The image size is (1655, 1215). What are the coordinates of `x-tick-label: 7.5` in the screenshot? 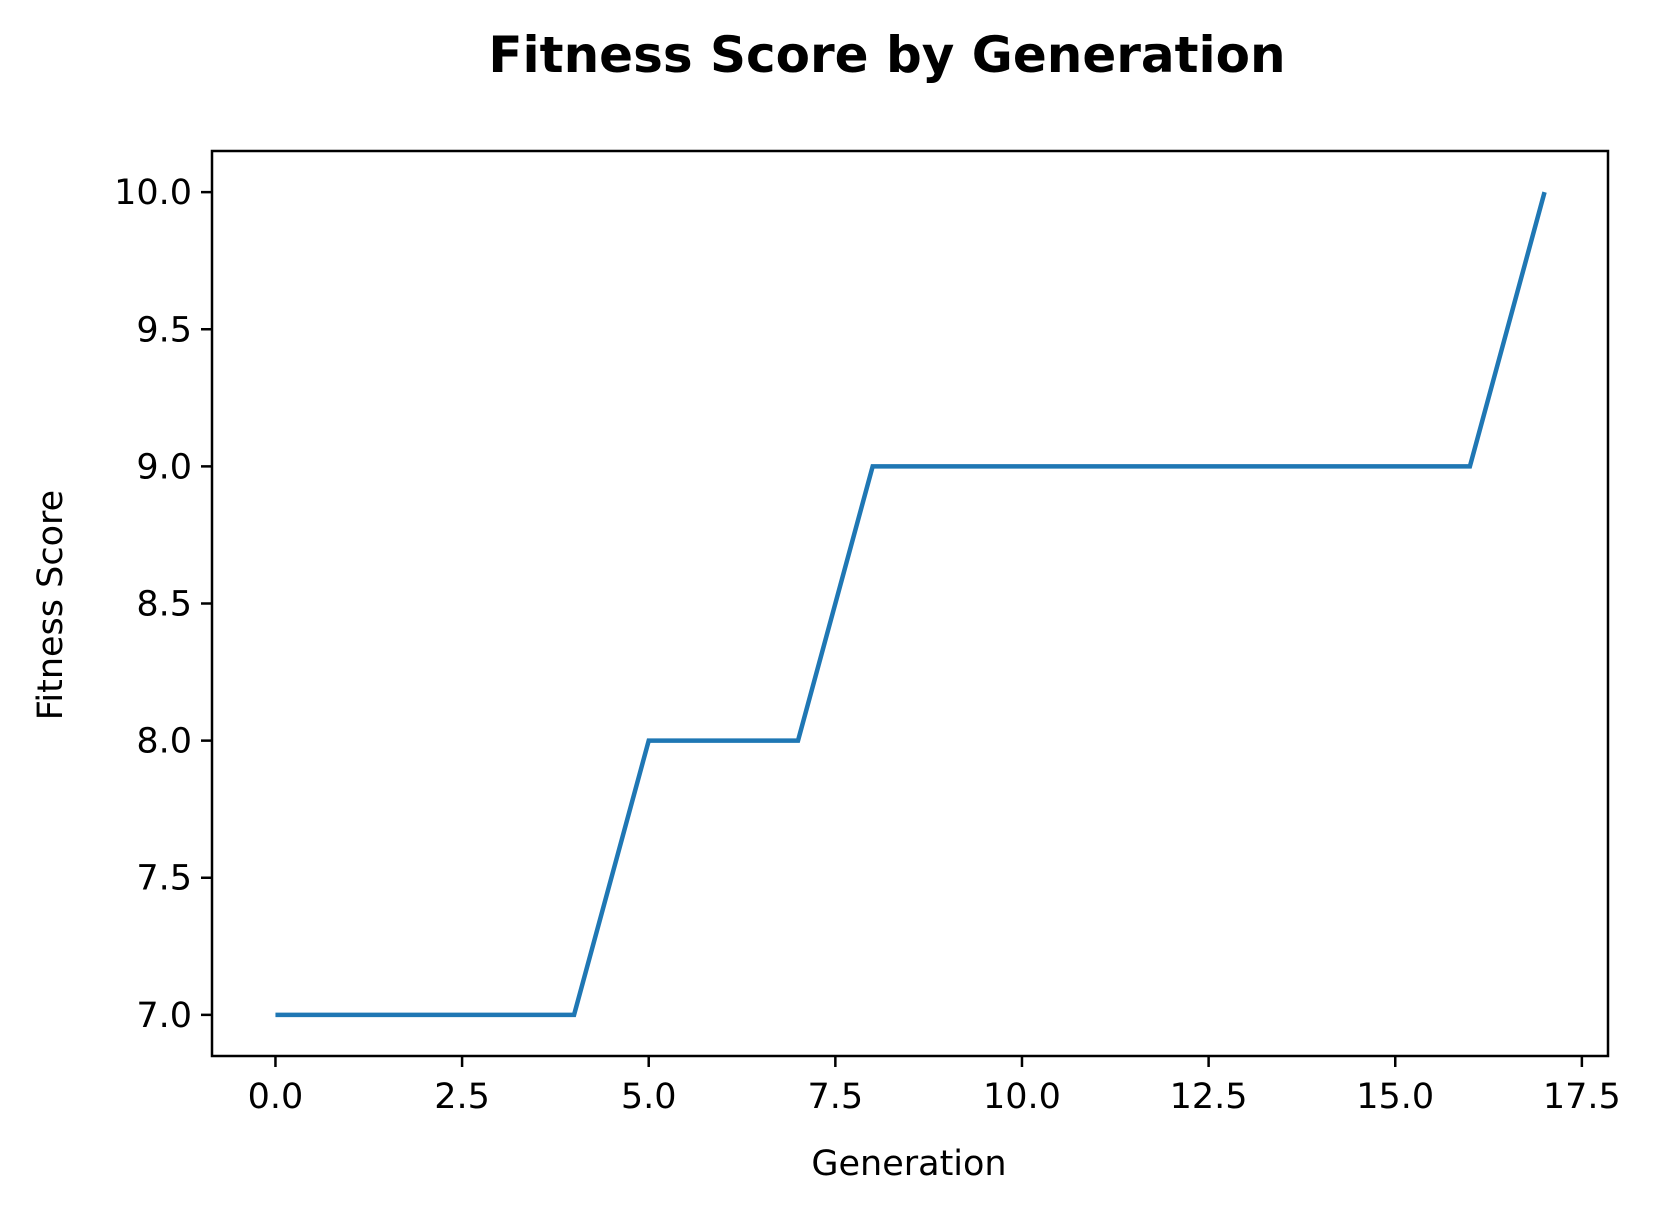 It's located at (836, 1097).